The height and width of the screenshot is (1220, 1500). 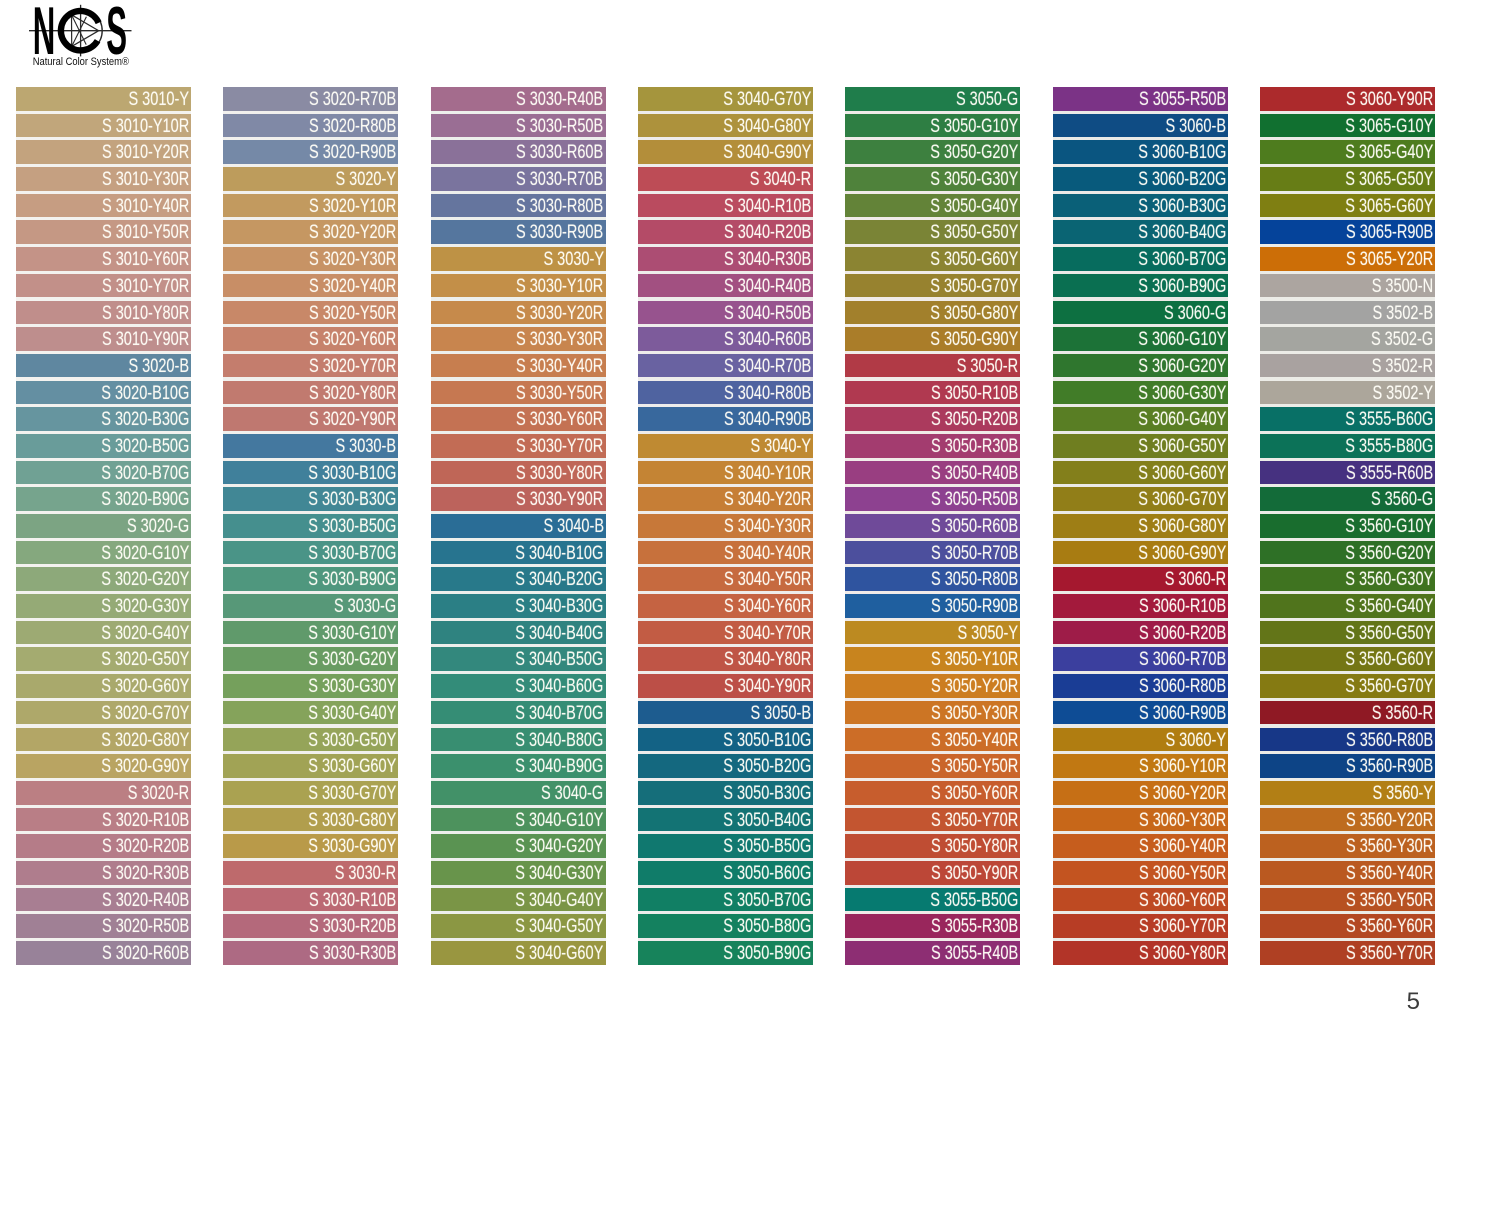 I want to click on svg-text: Natural Color System®, so click(x=81, y=62).